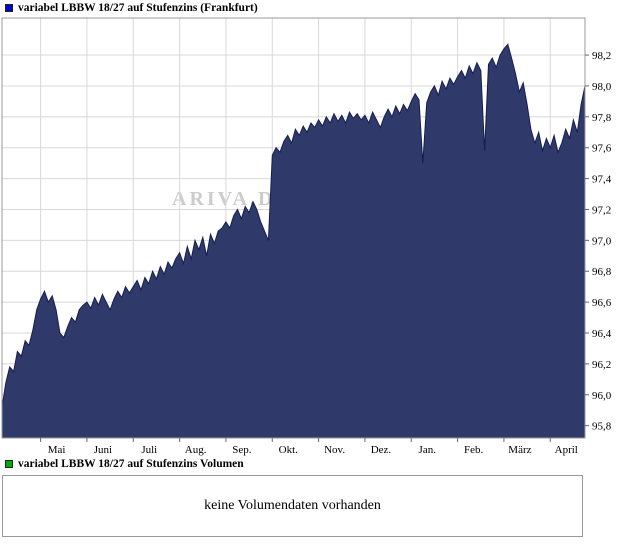 Image resolution: width=620 pixels, height=546 pixels. What do you see at coordinates (57, 450) in the screenshot?
I see `x-tick-label: Mai` at bounding box center [57, 450].